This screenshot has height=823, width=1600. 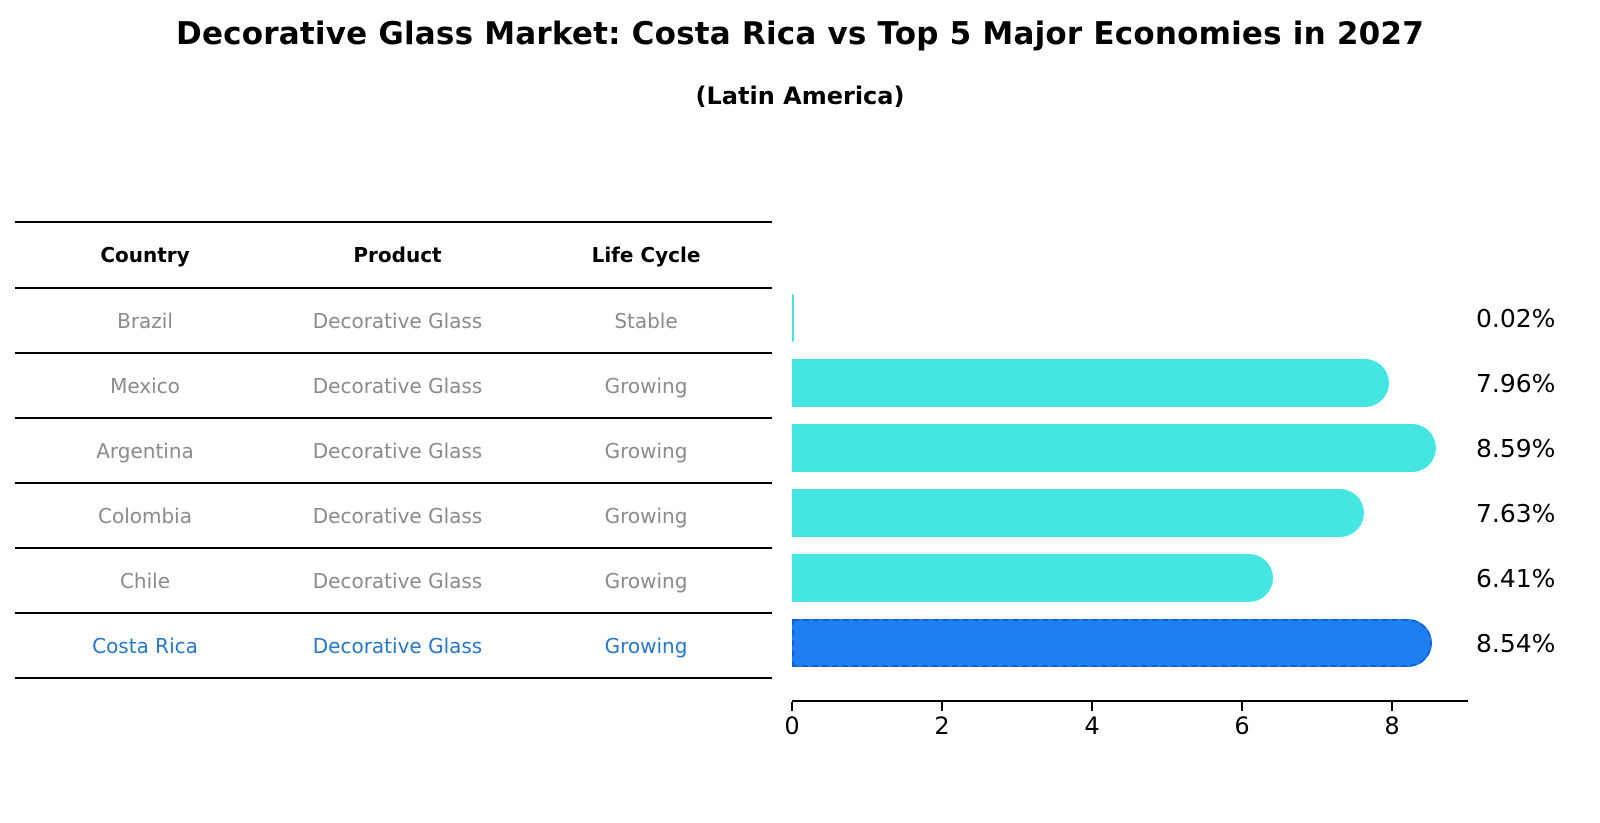 I want to click on cell-country: Mexico, so click(x=145, y=385).